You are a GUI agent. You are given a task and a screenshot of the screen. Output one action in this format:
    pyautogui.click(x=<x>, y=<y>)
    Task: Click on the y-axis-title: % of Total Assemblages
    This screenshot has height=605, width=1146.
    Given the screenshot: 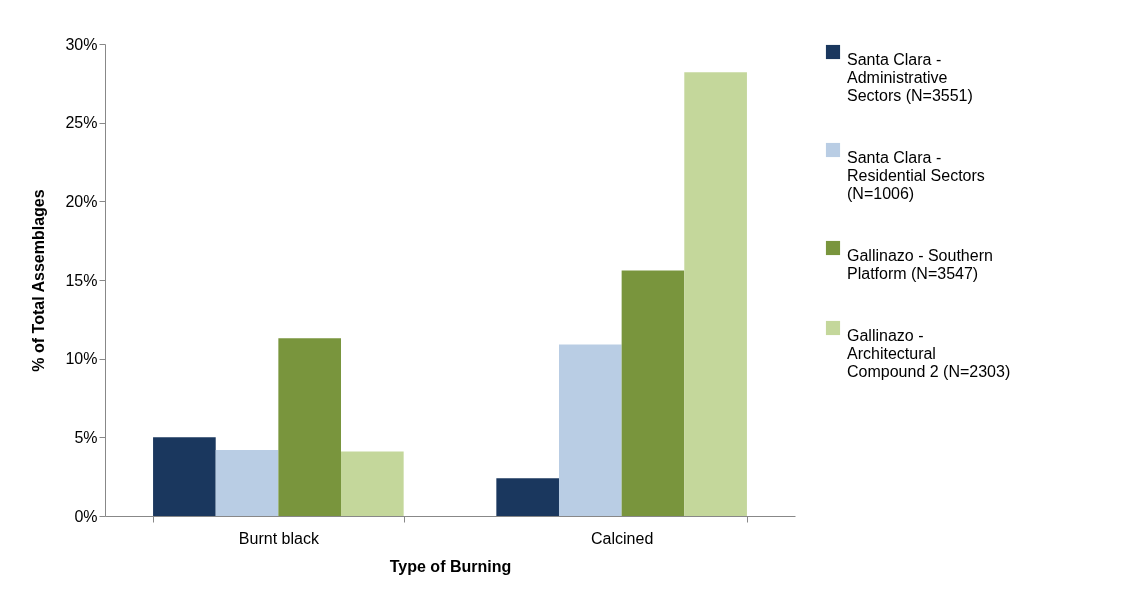 What is the action you would take?
    pyautogui.click(x=39, y=280)
    